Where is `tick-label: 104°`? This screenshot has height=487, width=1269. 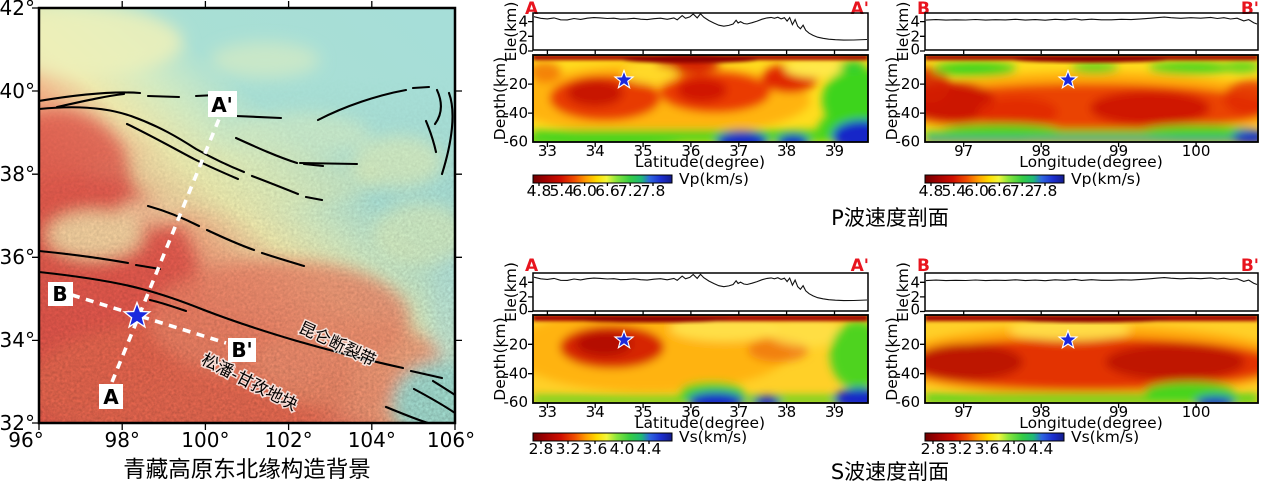
tick-label: 104° is located at coordinates (372, 440).